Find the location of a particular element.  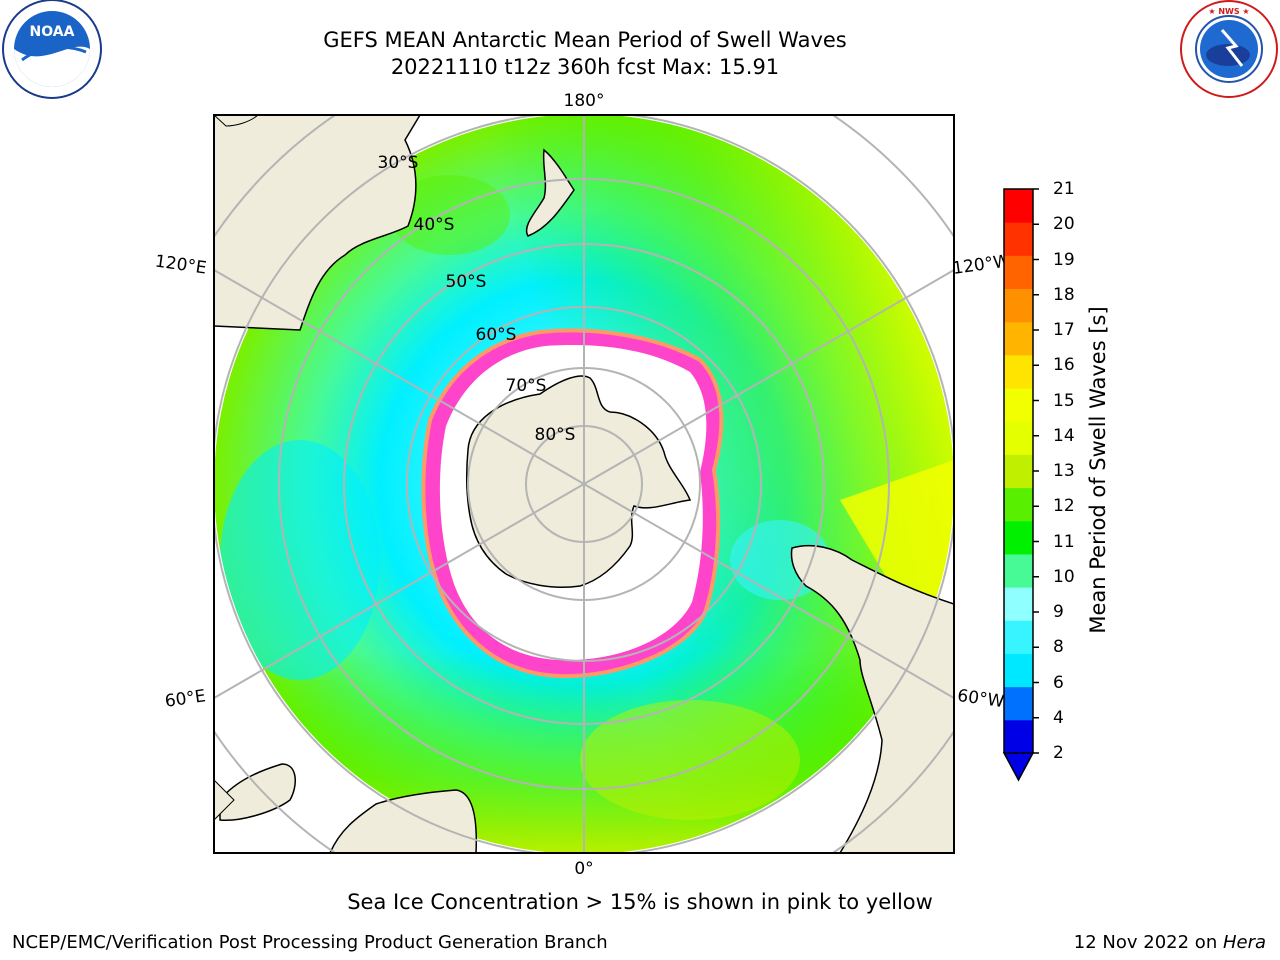

colorbar-tick-label: 11 is located at coordinates (1064, 541).